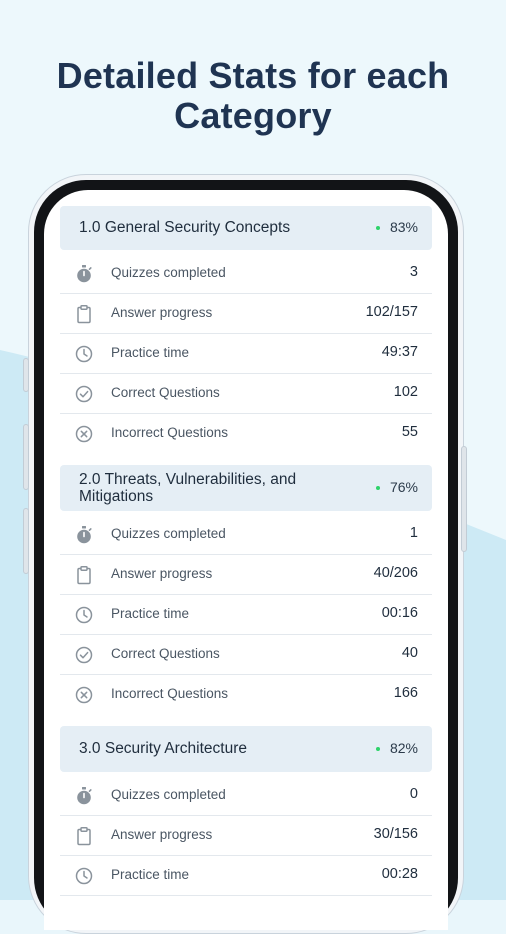  Describe the element at coordinates (246, 655) in the screenshot. I see `stat-row-correct: Correct Questions 40` at that location.